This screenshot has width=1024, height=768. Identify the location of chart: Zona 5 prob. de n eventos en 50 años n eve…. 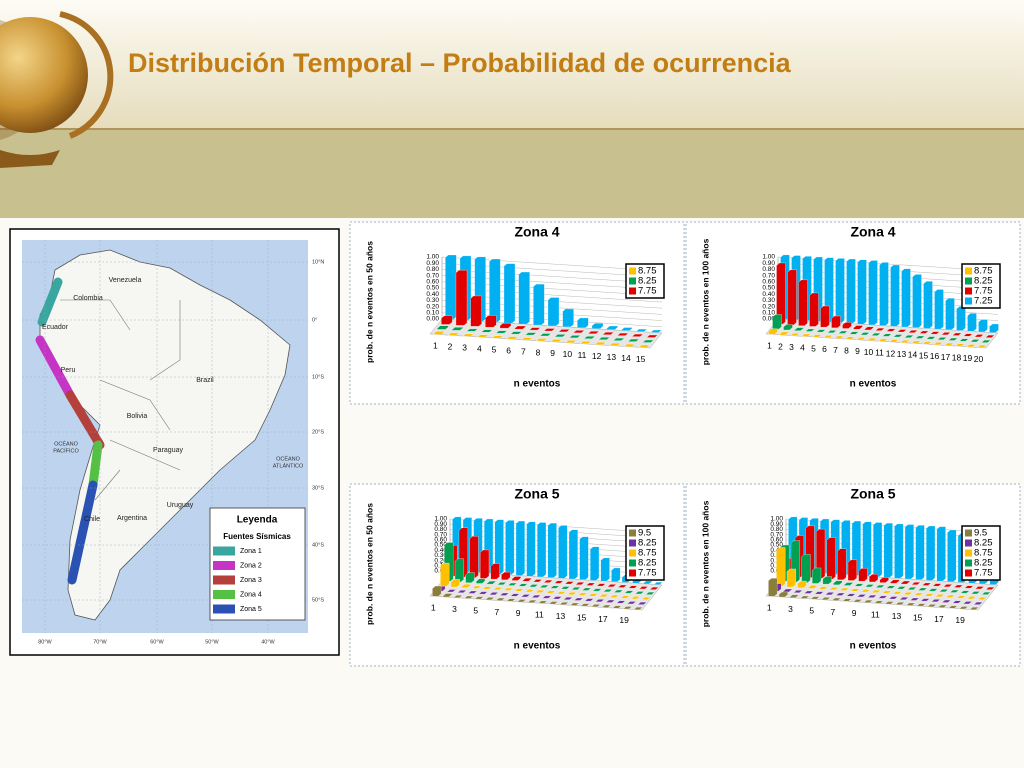
(517, 575).